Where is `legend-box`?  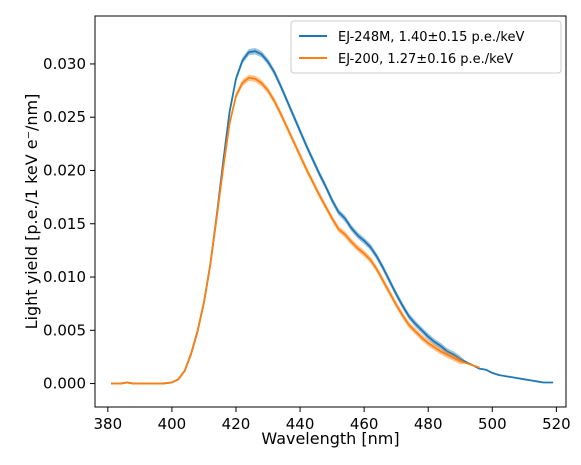 legend-box is located at coordinates (426, 47).